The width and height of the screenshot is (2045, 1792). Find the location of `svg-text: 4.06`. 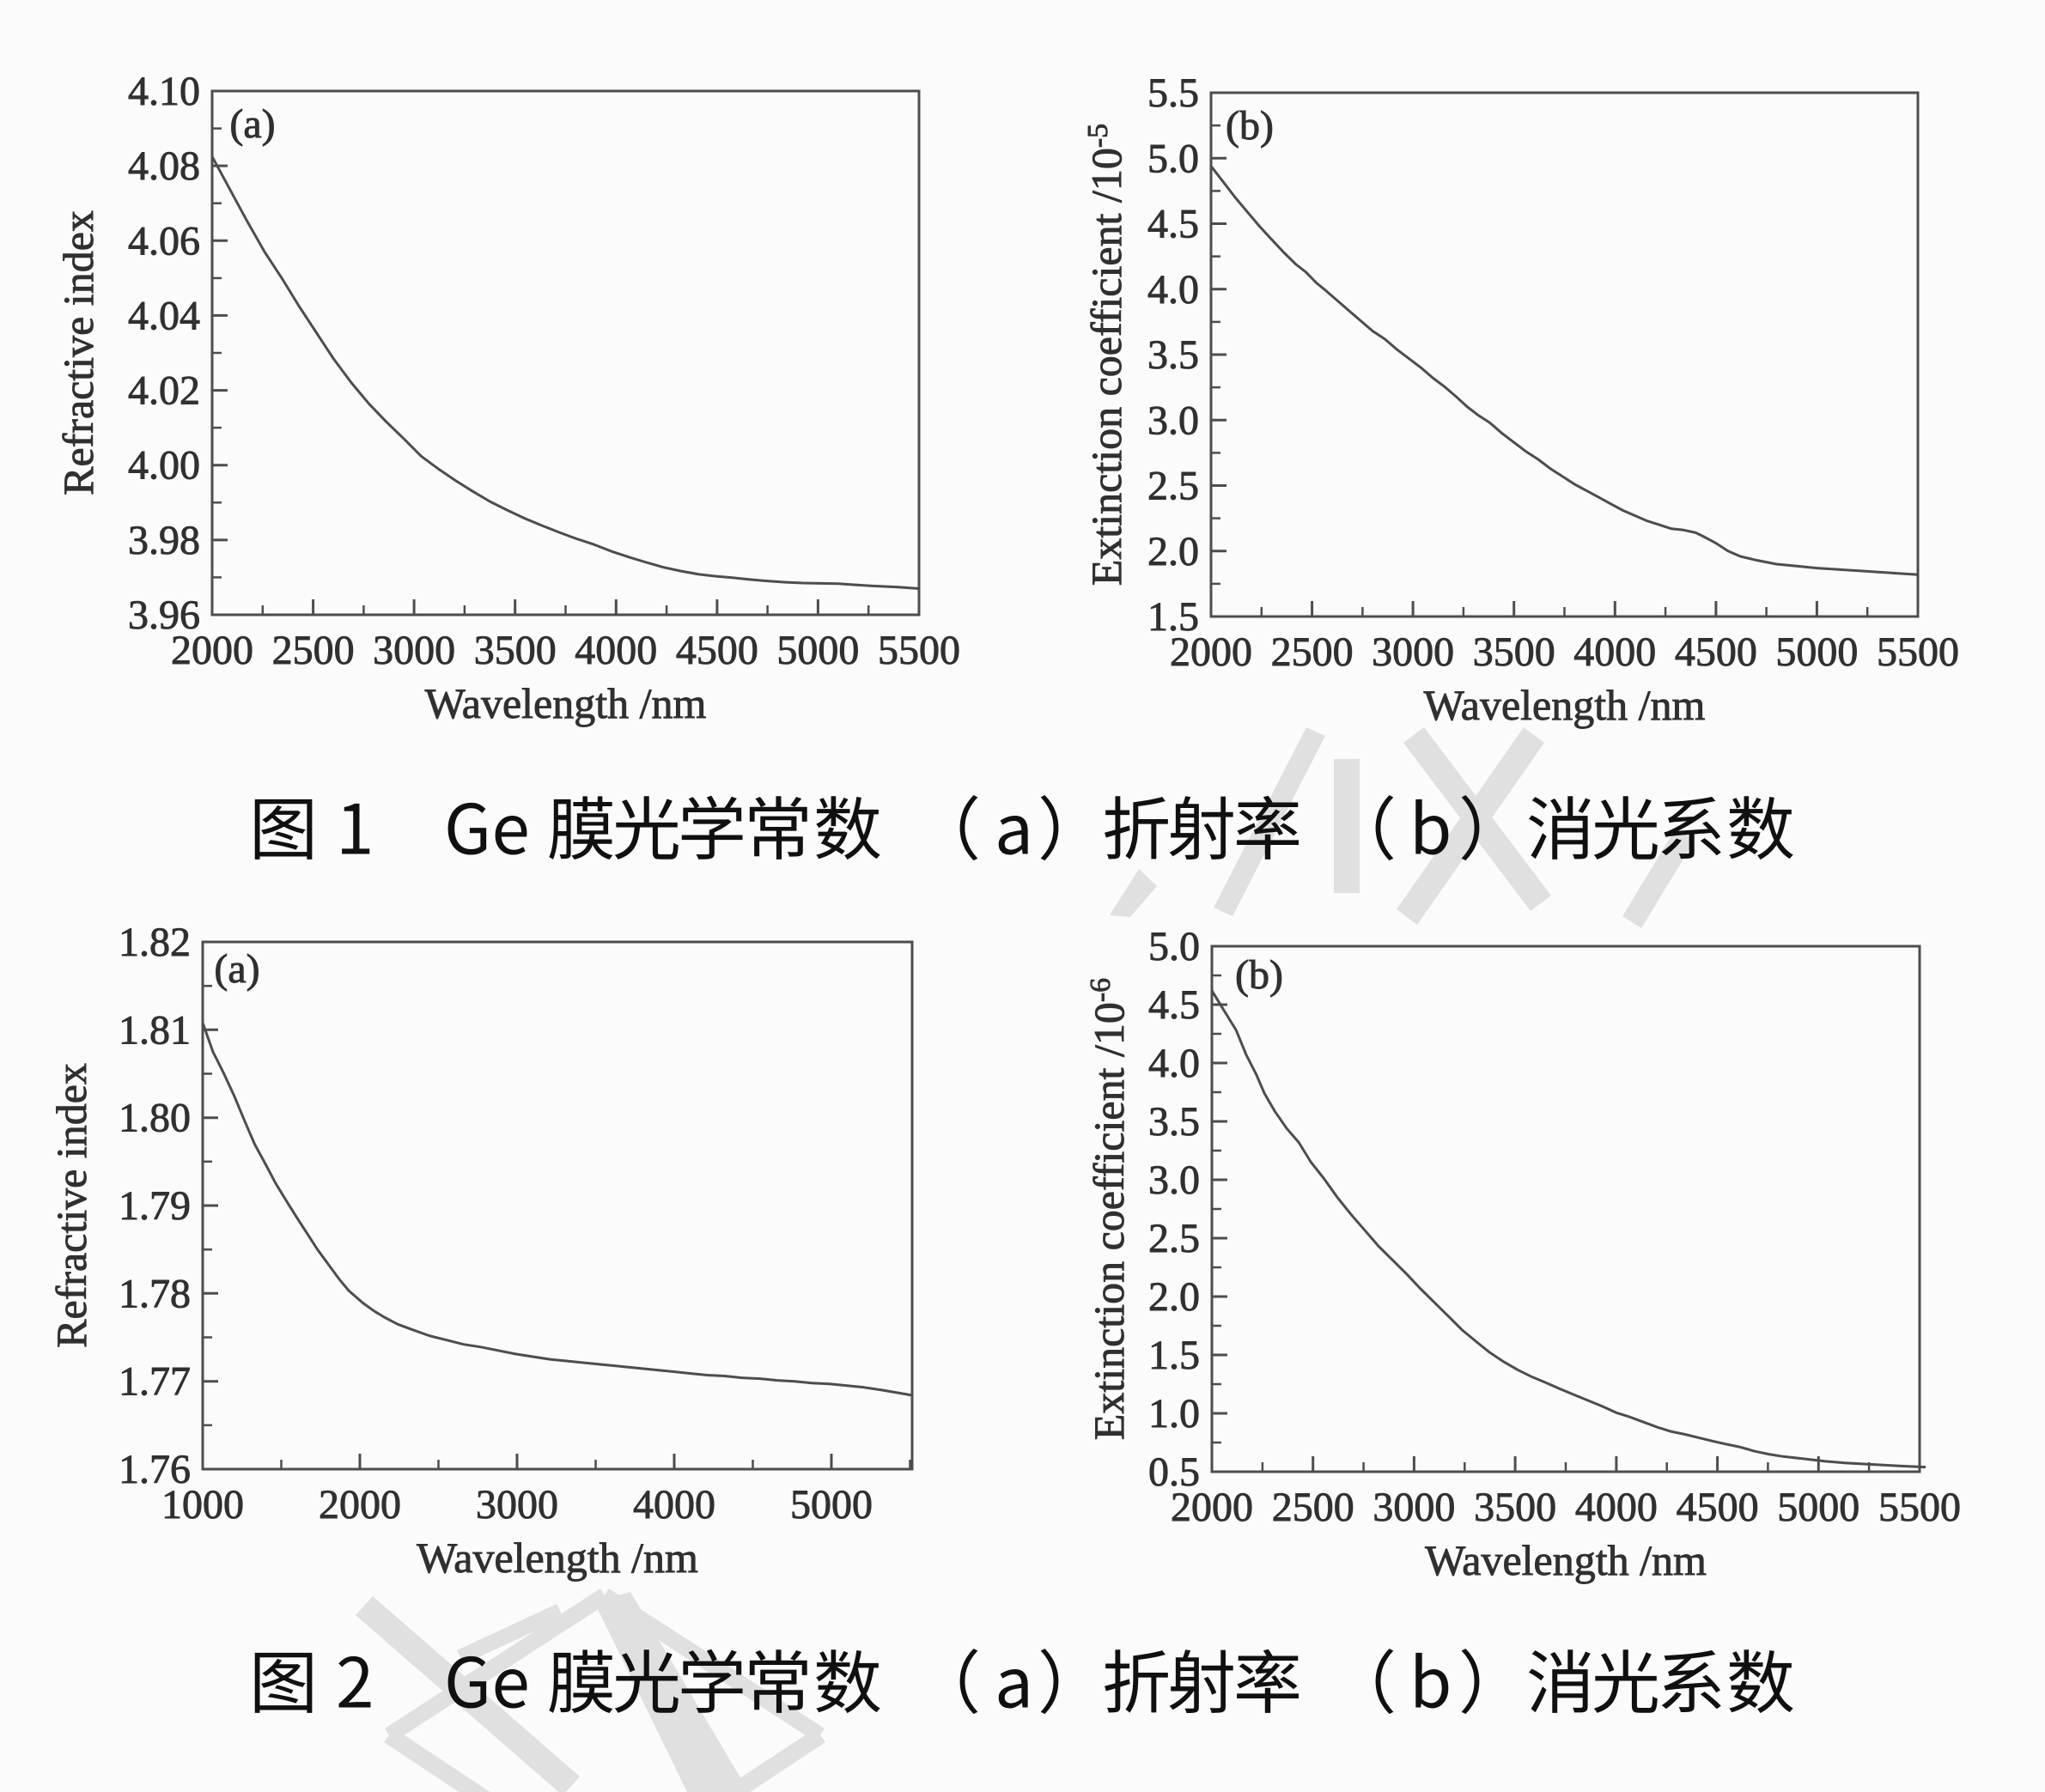

svg-text: 4.06 is located at coordinates (164, 241).